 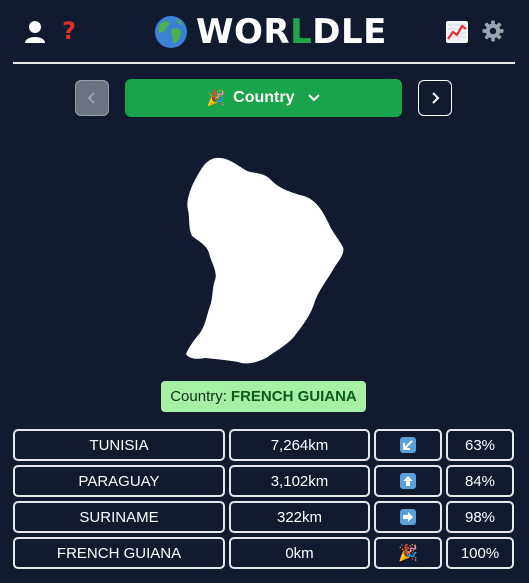 What do you see at coordinates (119, 445) in the screenshot?
I see `guess-country: TUNISIA` at bounding box center [119, 445].